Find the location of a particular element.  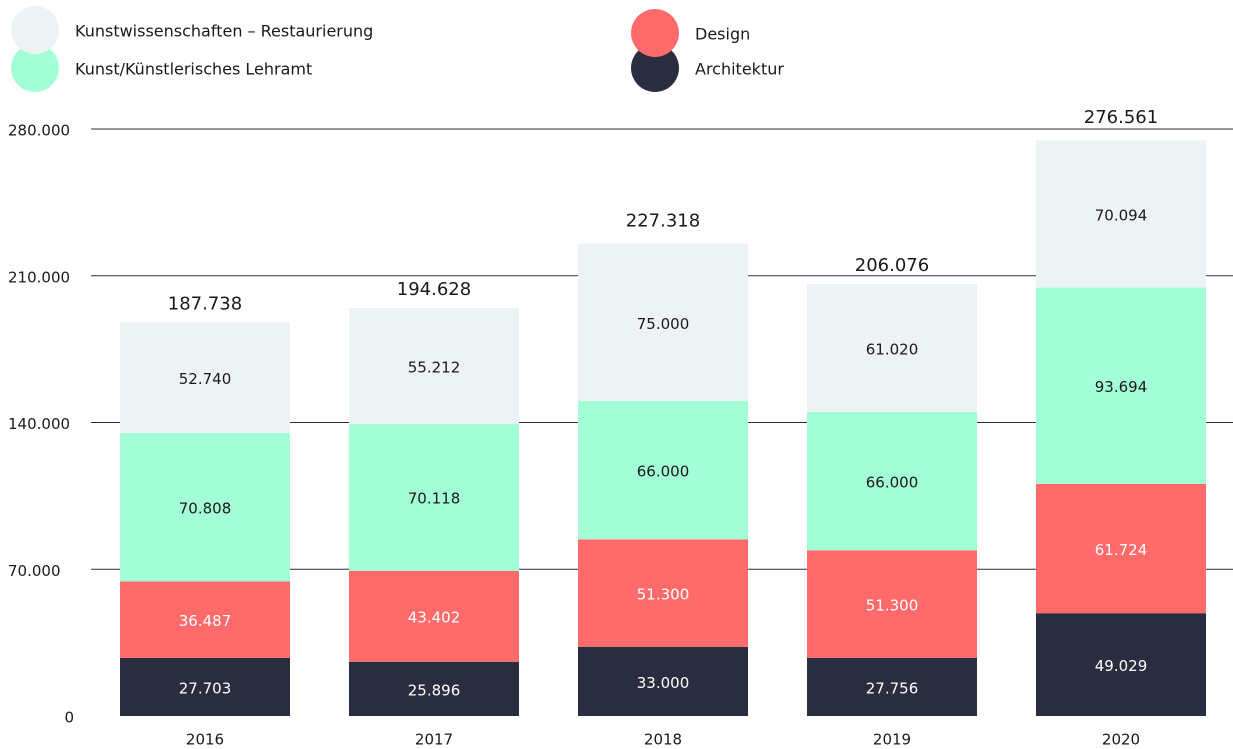

value-label: 52.740 is located at coordinates (205, 379).